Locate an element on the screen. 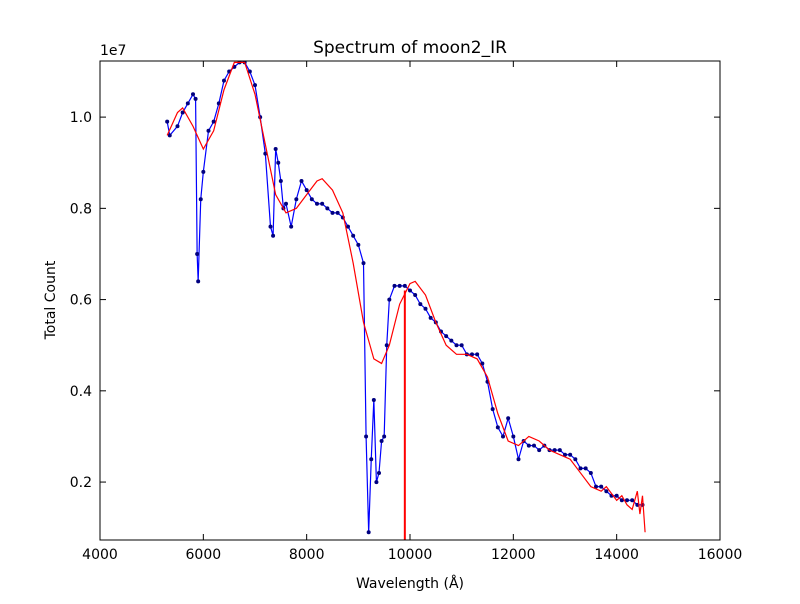 This screenshot has width=800, height=604. y-tick-label: 0.4 is located at coordinates (81, 392).